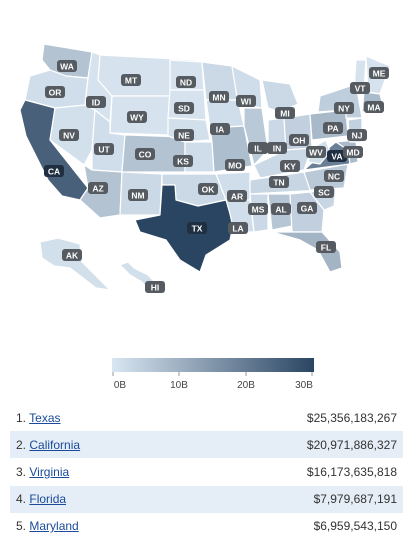  I want to click on ranking-amount: $20,971,886,327, so click(351, 444).